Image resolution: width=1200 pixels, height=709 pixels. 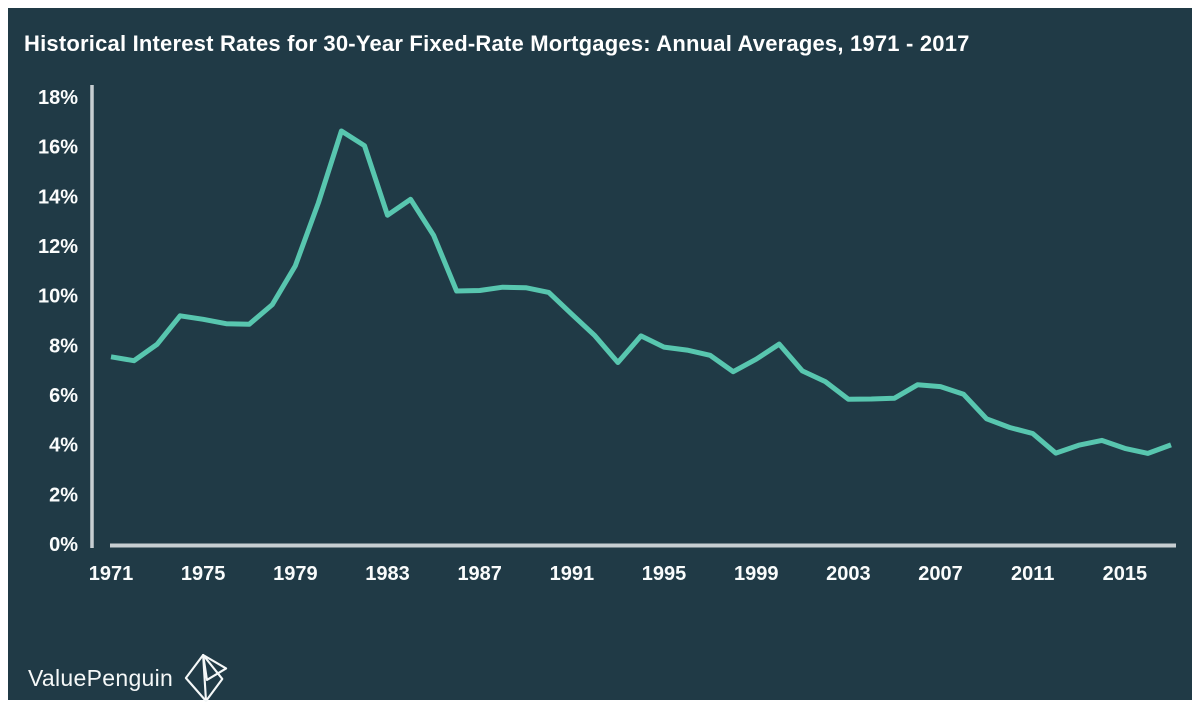 I want to click on y-tick-label: 6%, so click(x=63, y=396).